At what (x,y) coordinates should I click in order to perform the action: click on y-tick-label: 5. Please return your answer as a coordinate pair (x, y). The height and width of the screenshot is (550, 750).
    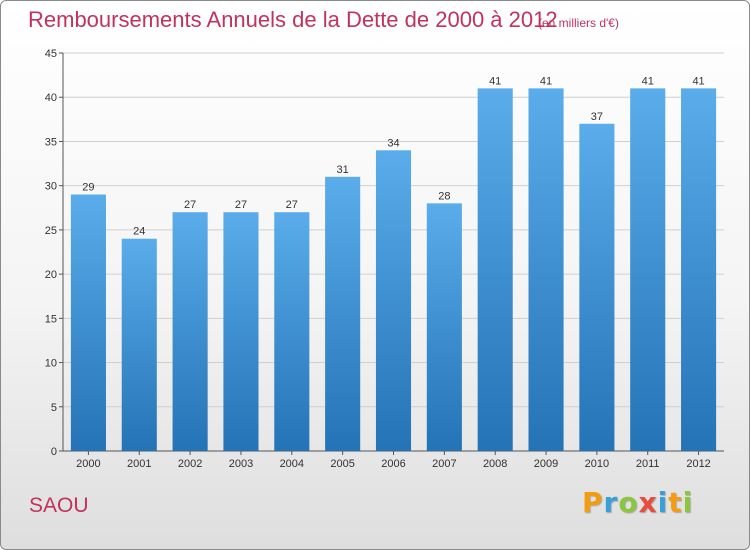
    Looking at the image, I should click on (54, 408).